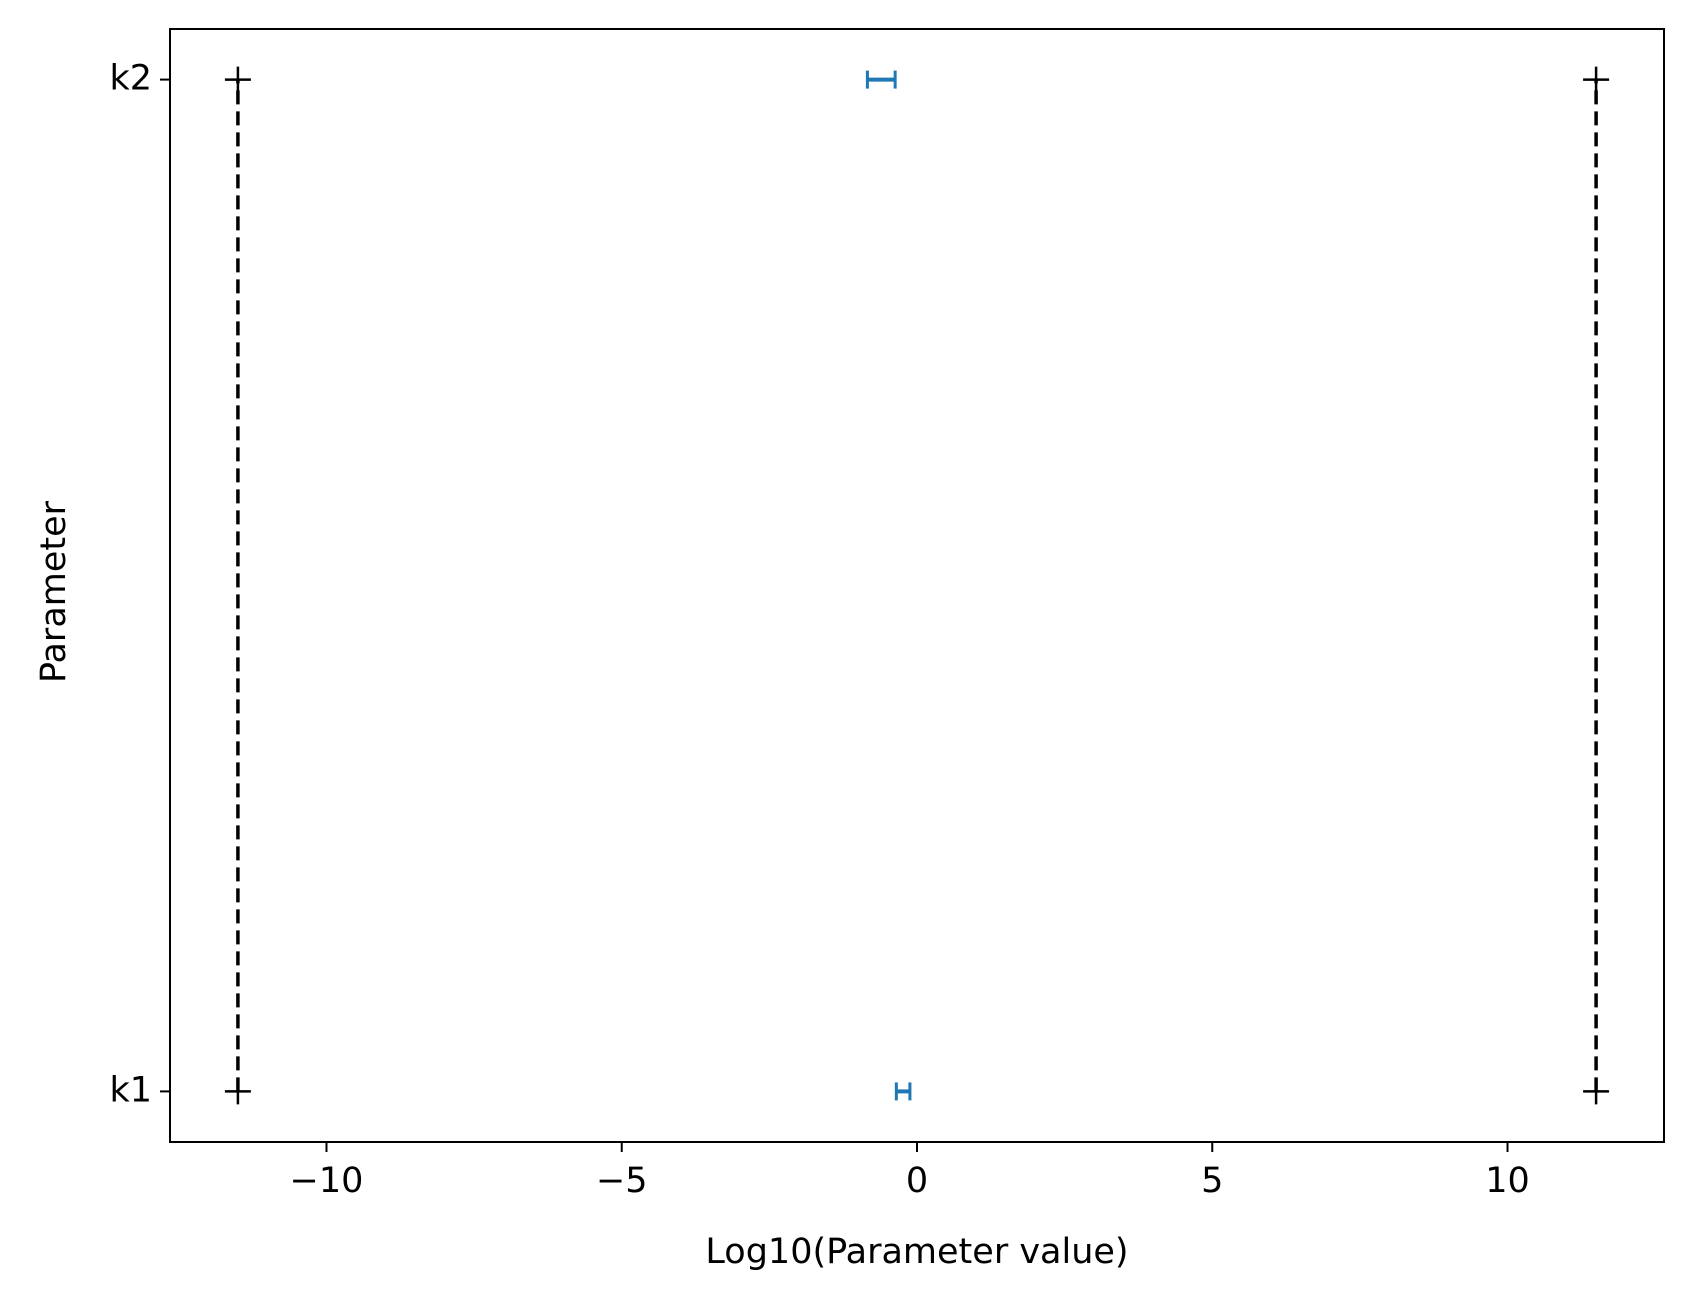  Describe the element at coordinates (327, 1181) in the screenshot. I see `x-tick-label: −10` at that location.